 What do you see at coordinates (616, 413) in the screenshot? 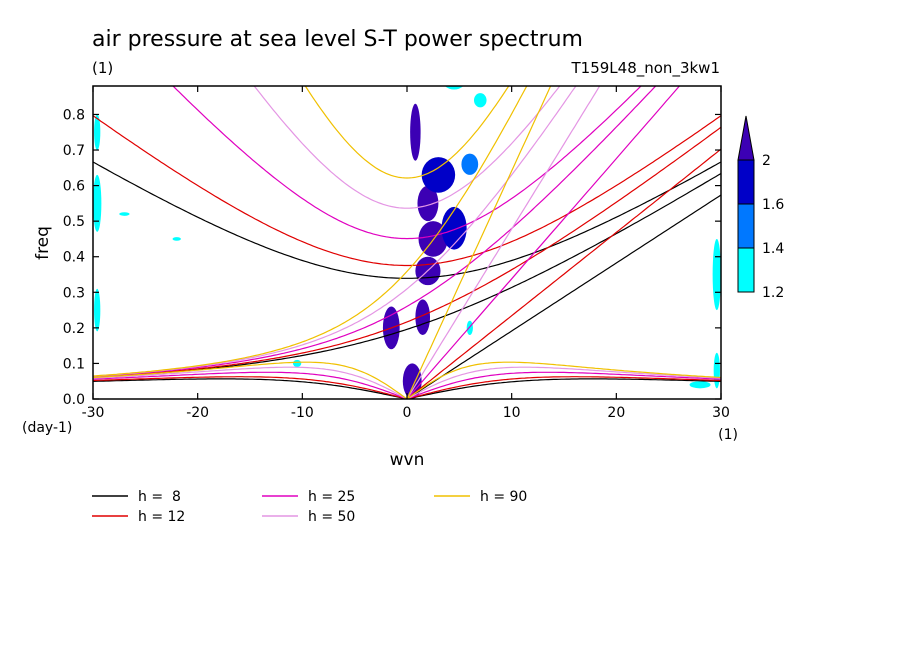
I see `x-tick-label: 20` at bounding box center [616, 413].